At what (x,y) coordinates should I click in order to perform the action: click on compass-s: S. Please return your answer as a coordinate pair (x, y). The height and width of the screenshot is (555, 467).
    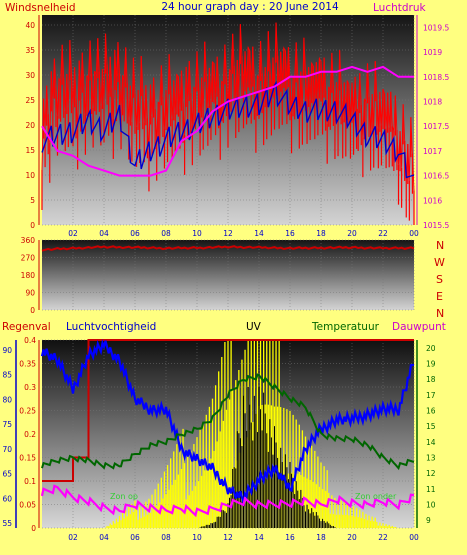
    Looking at the image, I should click on (439, 279).